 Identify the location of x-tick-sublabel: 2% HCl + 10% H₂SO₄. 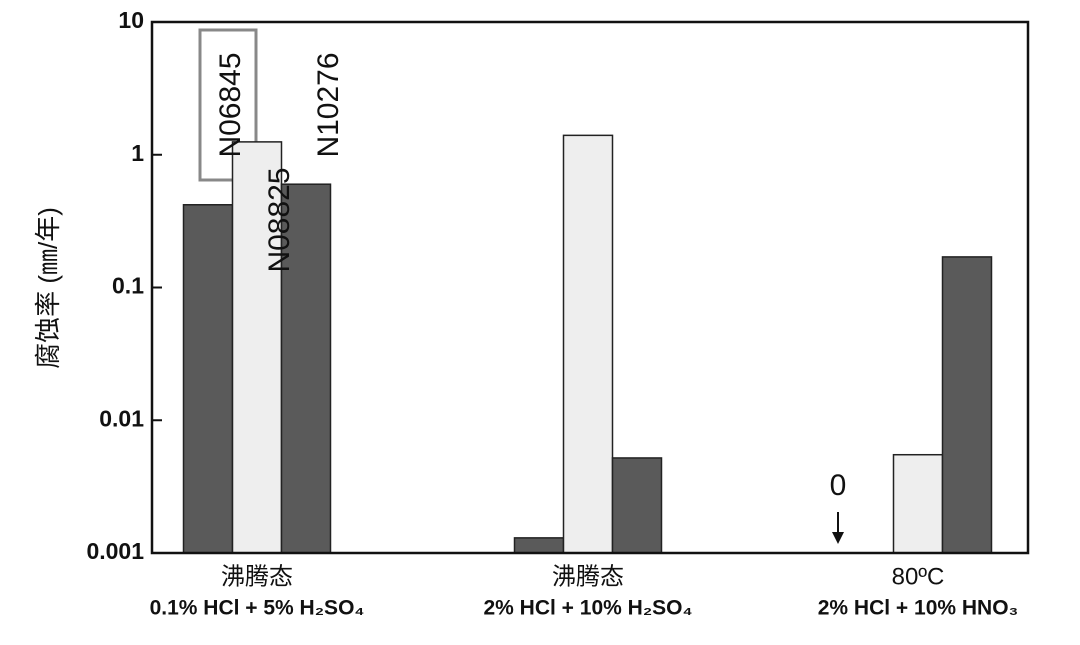
(588, 608).